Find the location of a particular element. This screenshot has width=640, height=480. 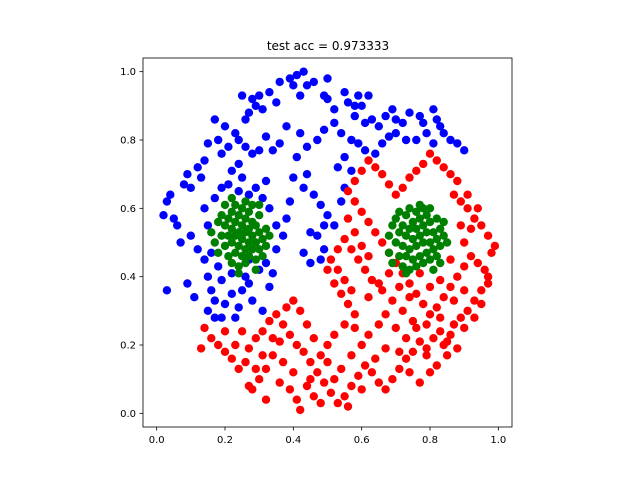

y-tick-label: 0.2 is located at coordinates (128, 346).